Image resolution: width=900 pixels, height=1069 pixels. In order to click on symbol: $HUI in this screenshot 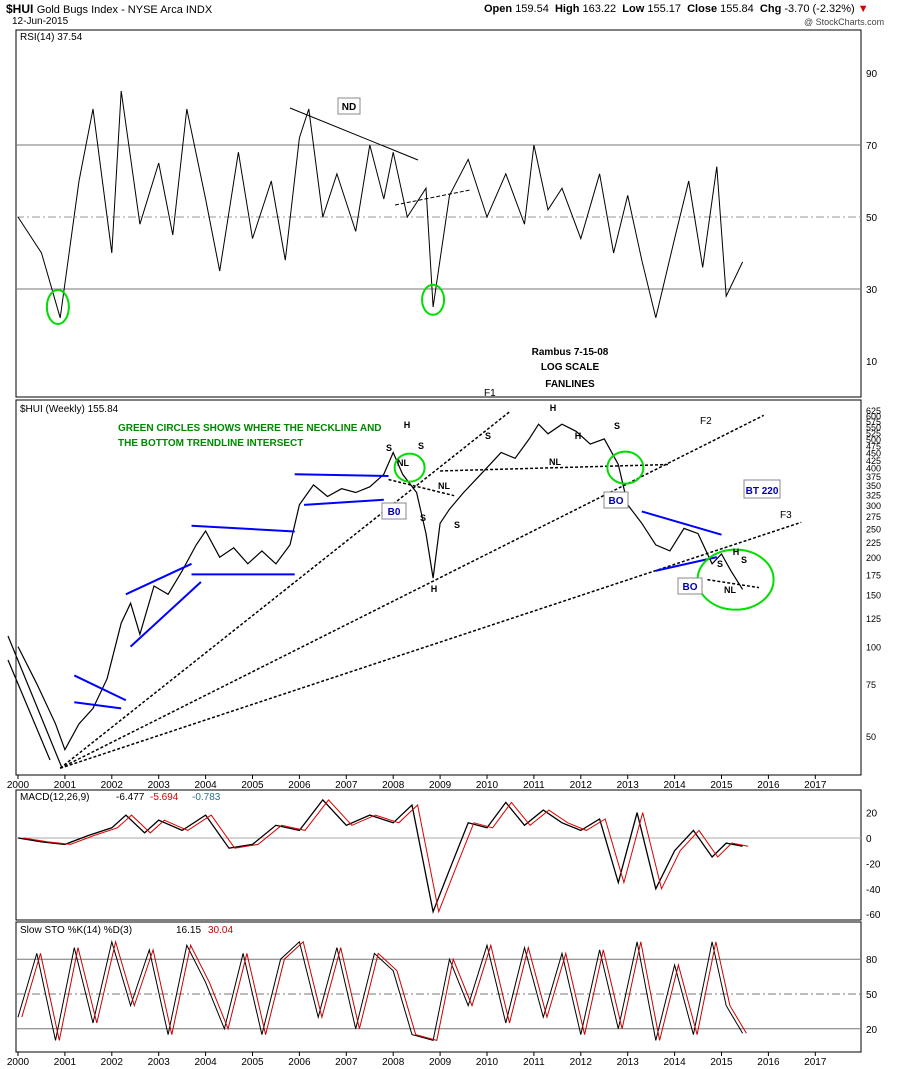, I will do `click(20, 9)`.